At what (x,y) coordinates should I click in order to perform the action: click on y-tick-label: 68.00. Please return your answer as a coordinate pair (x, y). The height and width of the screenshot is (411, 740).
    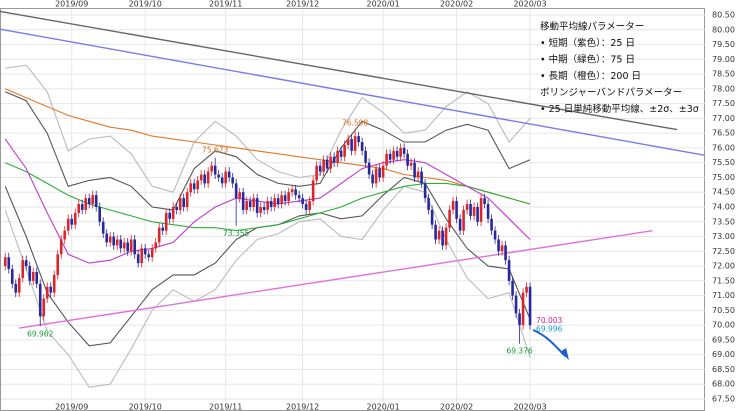
    Looking at the image, I should click on (723, 384).